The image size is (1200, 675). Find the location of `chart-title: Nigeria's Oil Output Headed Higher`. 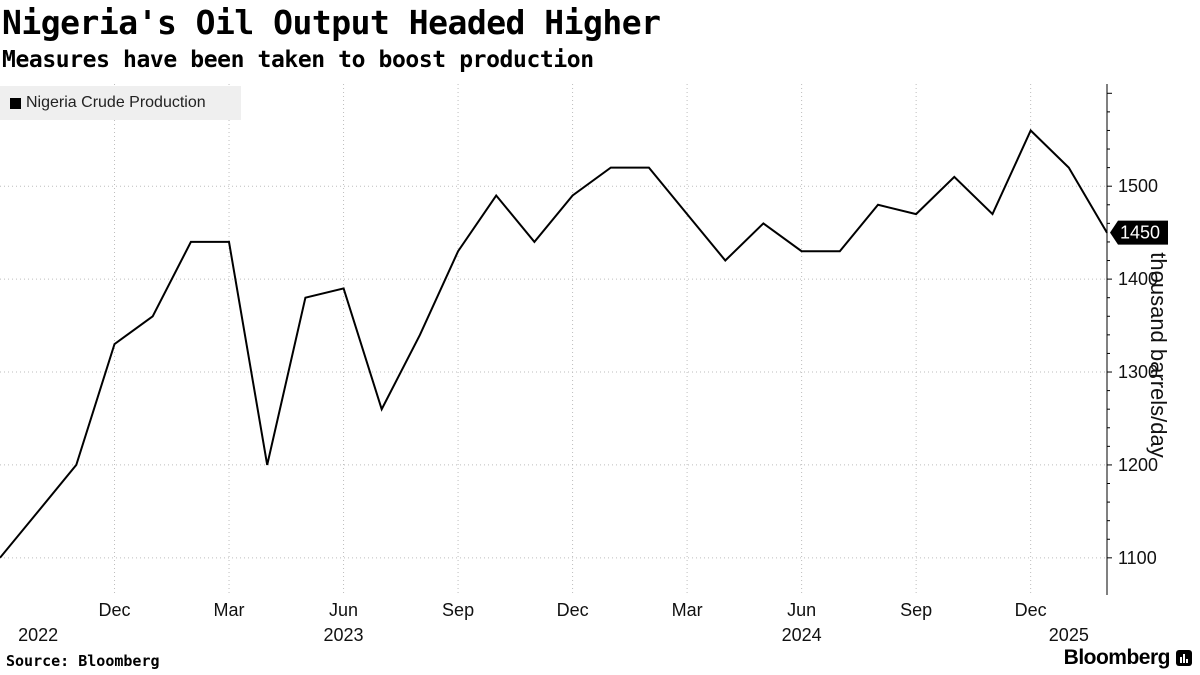

chart-title: Nigeria's Oil Output Headed Higher is located at coordinates (331, 22).